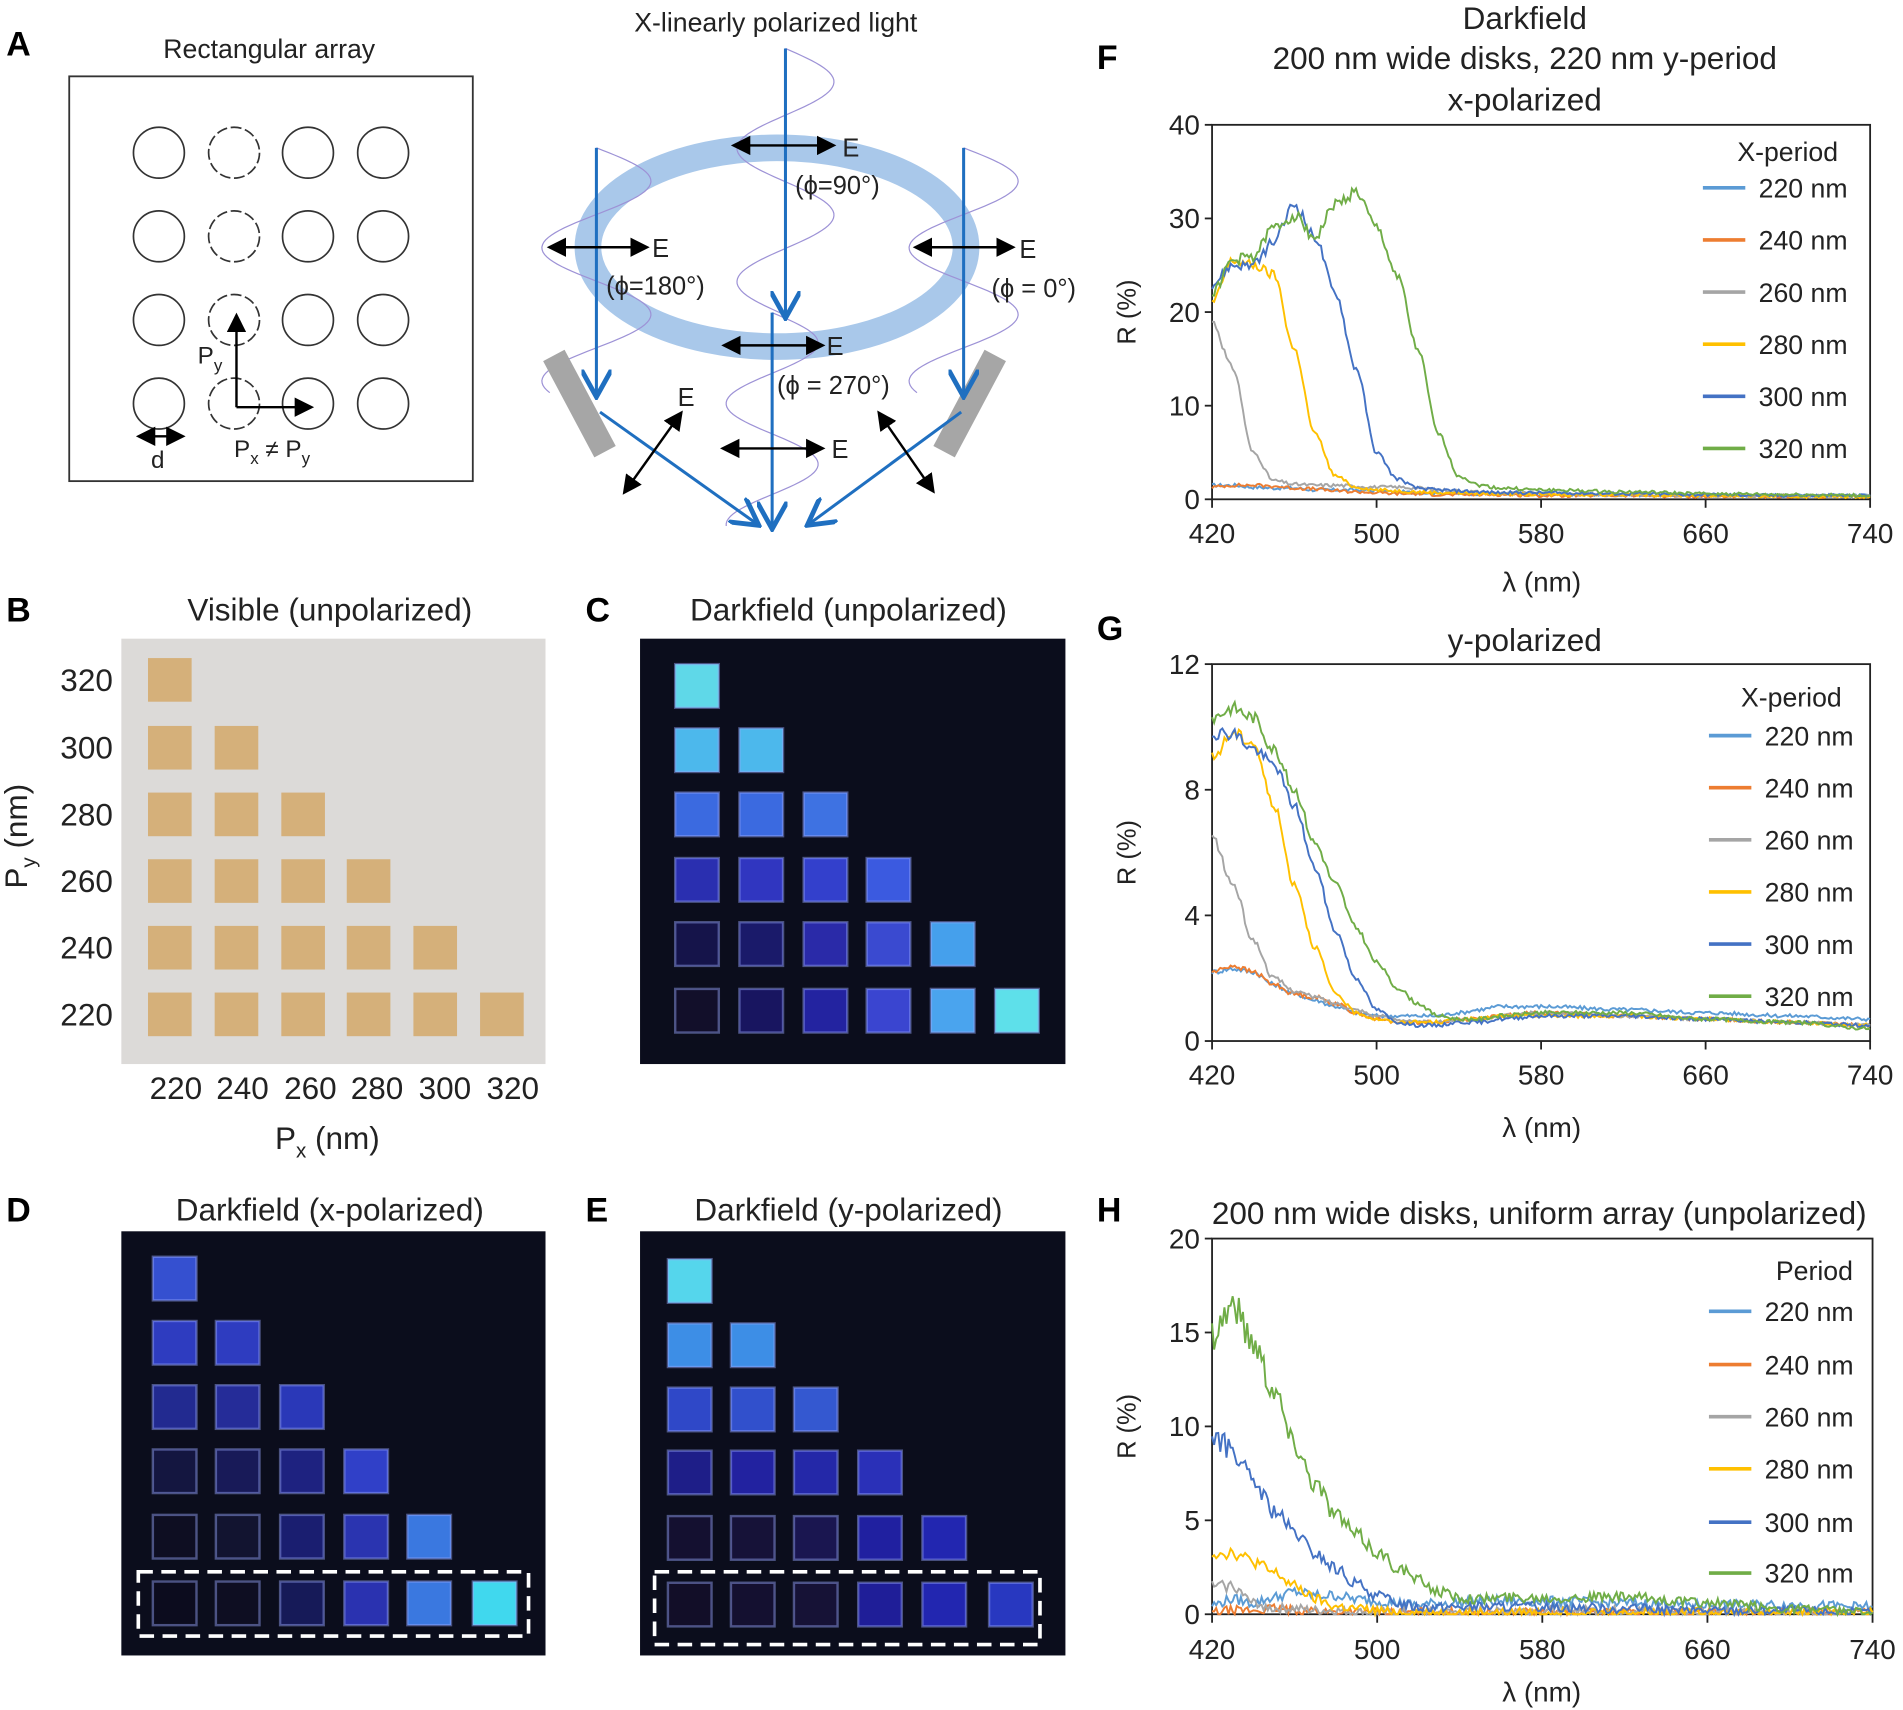 Image resolution: width=1903 pixels, height=1710 pixels. What do you see at coordinates (1809, 788) in the screenshot?
I see `legend-label: 240 nm` at bounding box center [1809, 788].